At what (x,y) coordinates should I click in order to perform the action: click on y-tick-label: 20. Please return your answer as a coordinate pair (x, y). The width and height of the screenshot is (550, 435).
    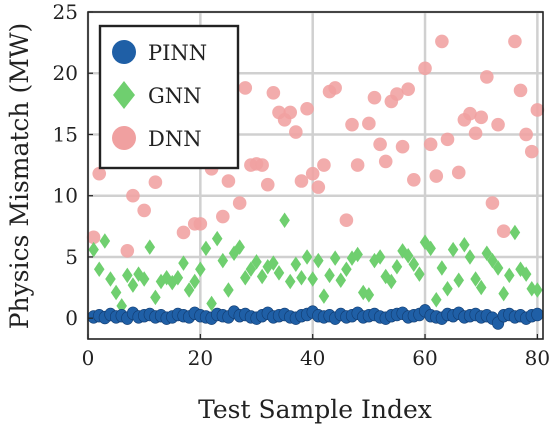
    Looking at the image, I should click on (65, 73).